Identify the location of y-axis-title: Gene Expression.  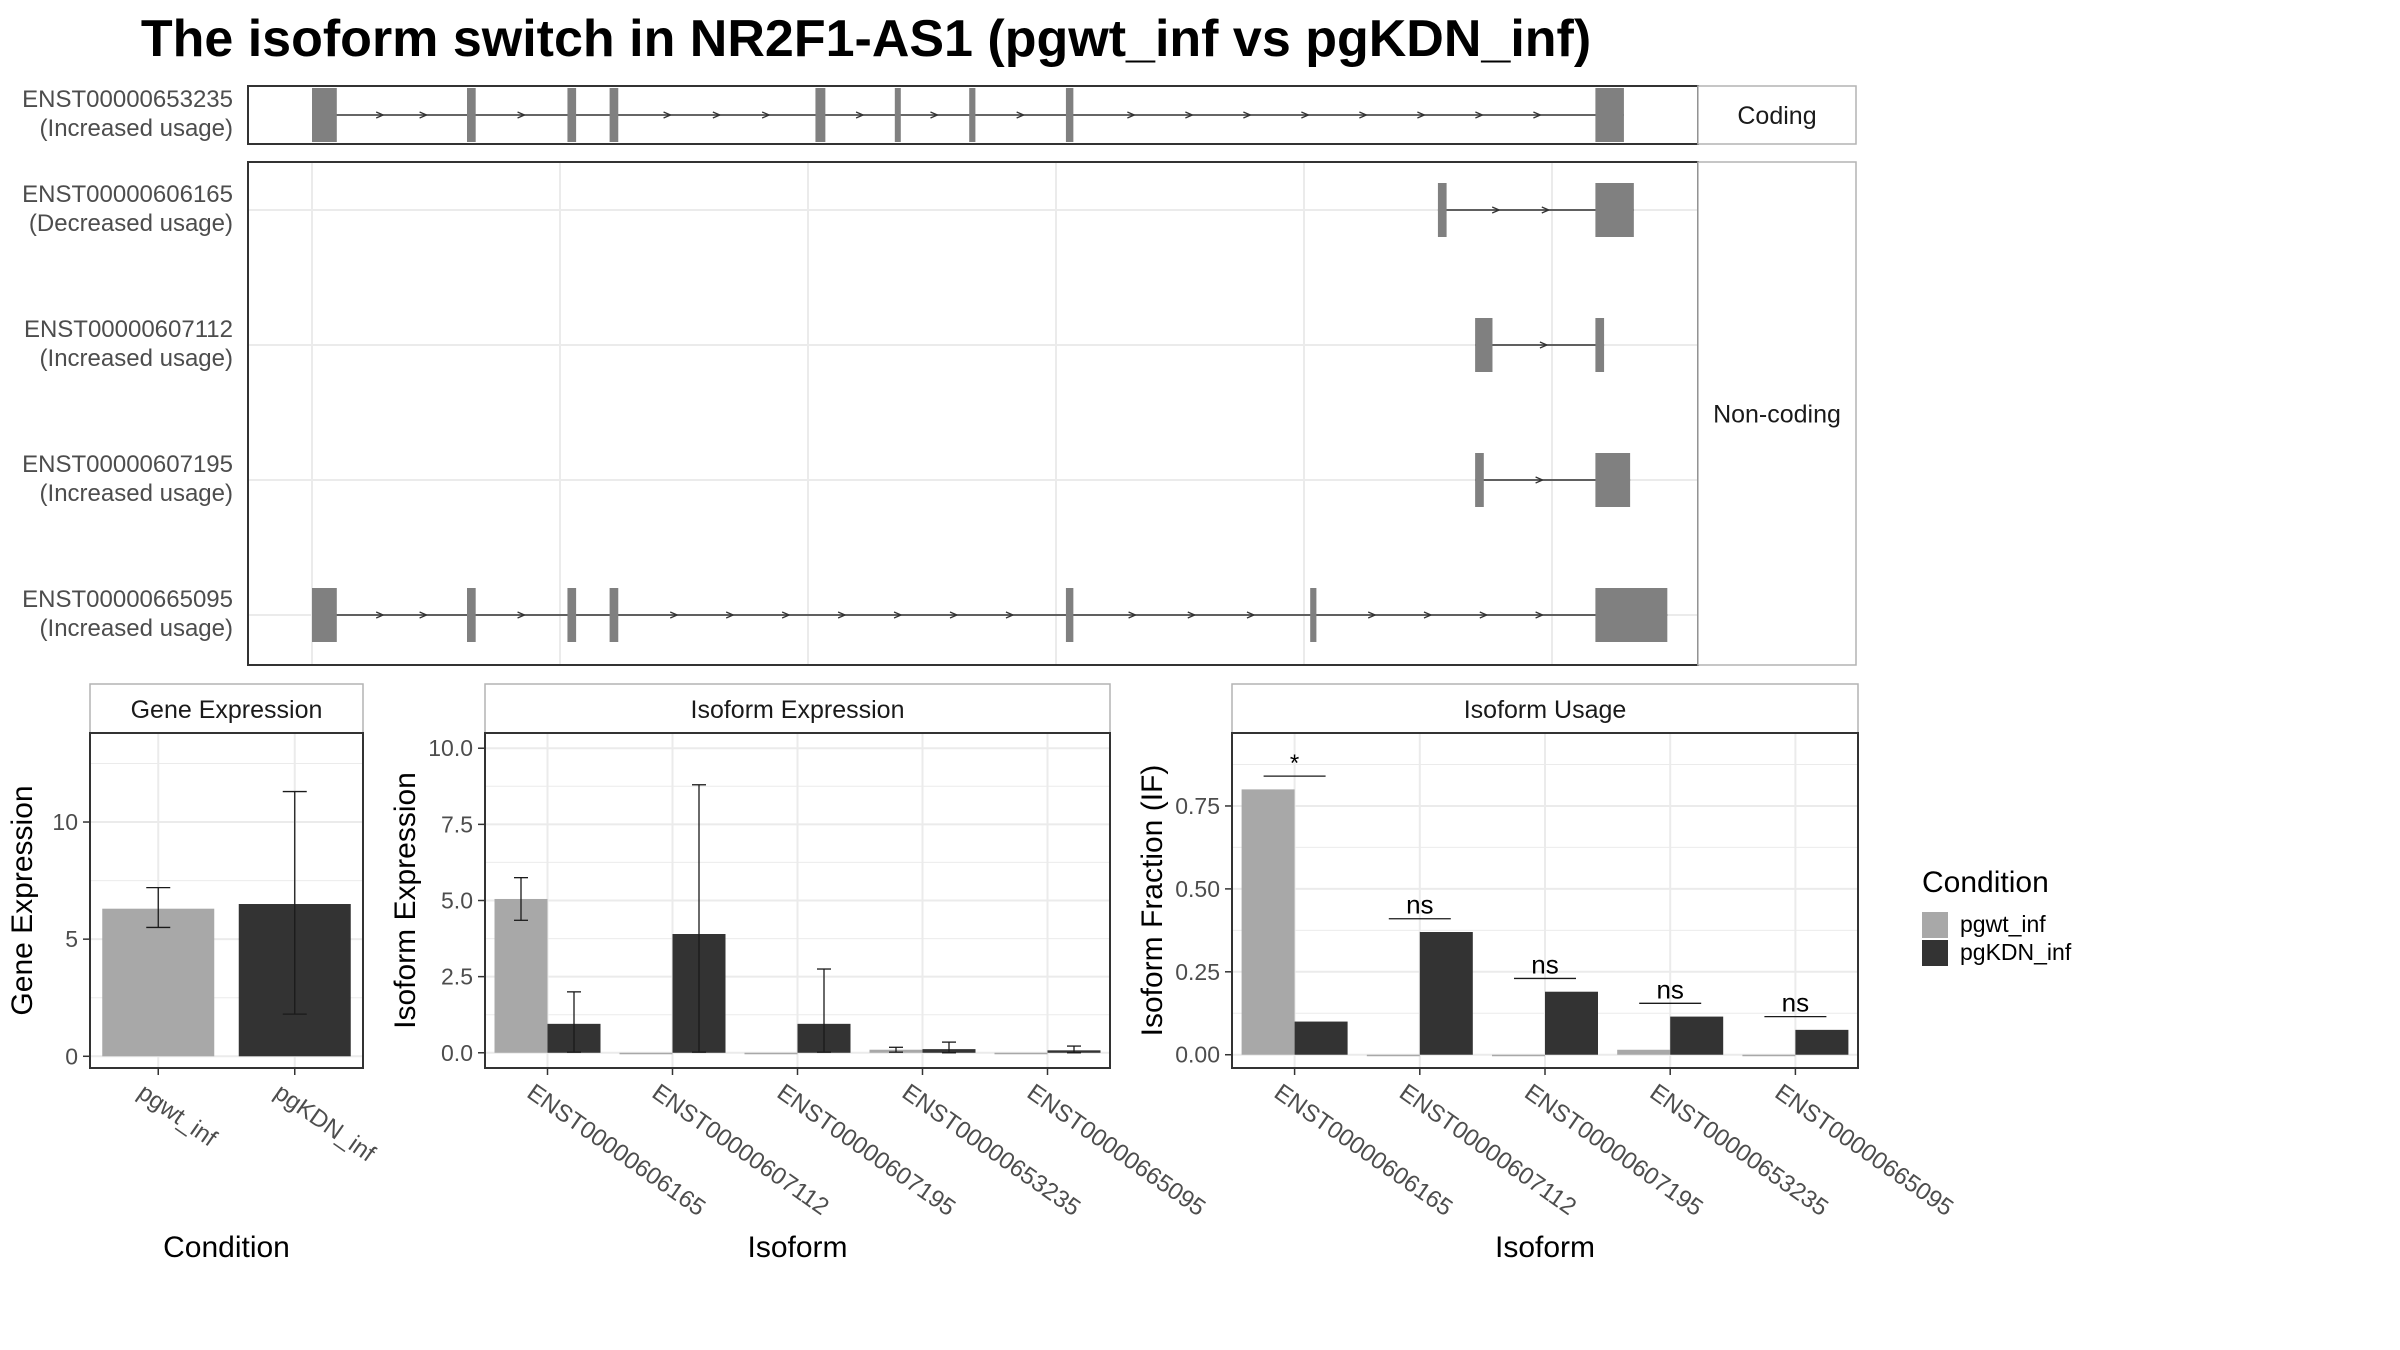
(22, 900).